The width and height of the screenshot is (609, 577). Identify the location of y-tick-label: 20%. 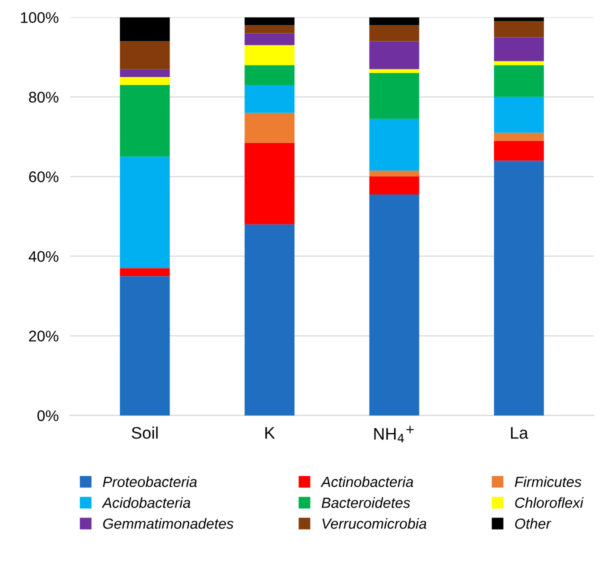
(43, 336).